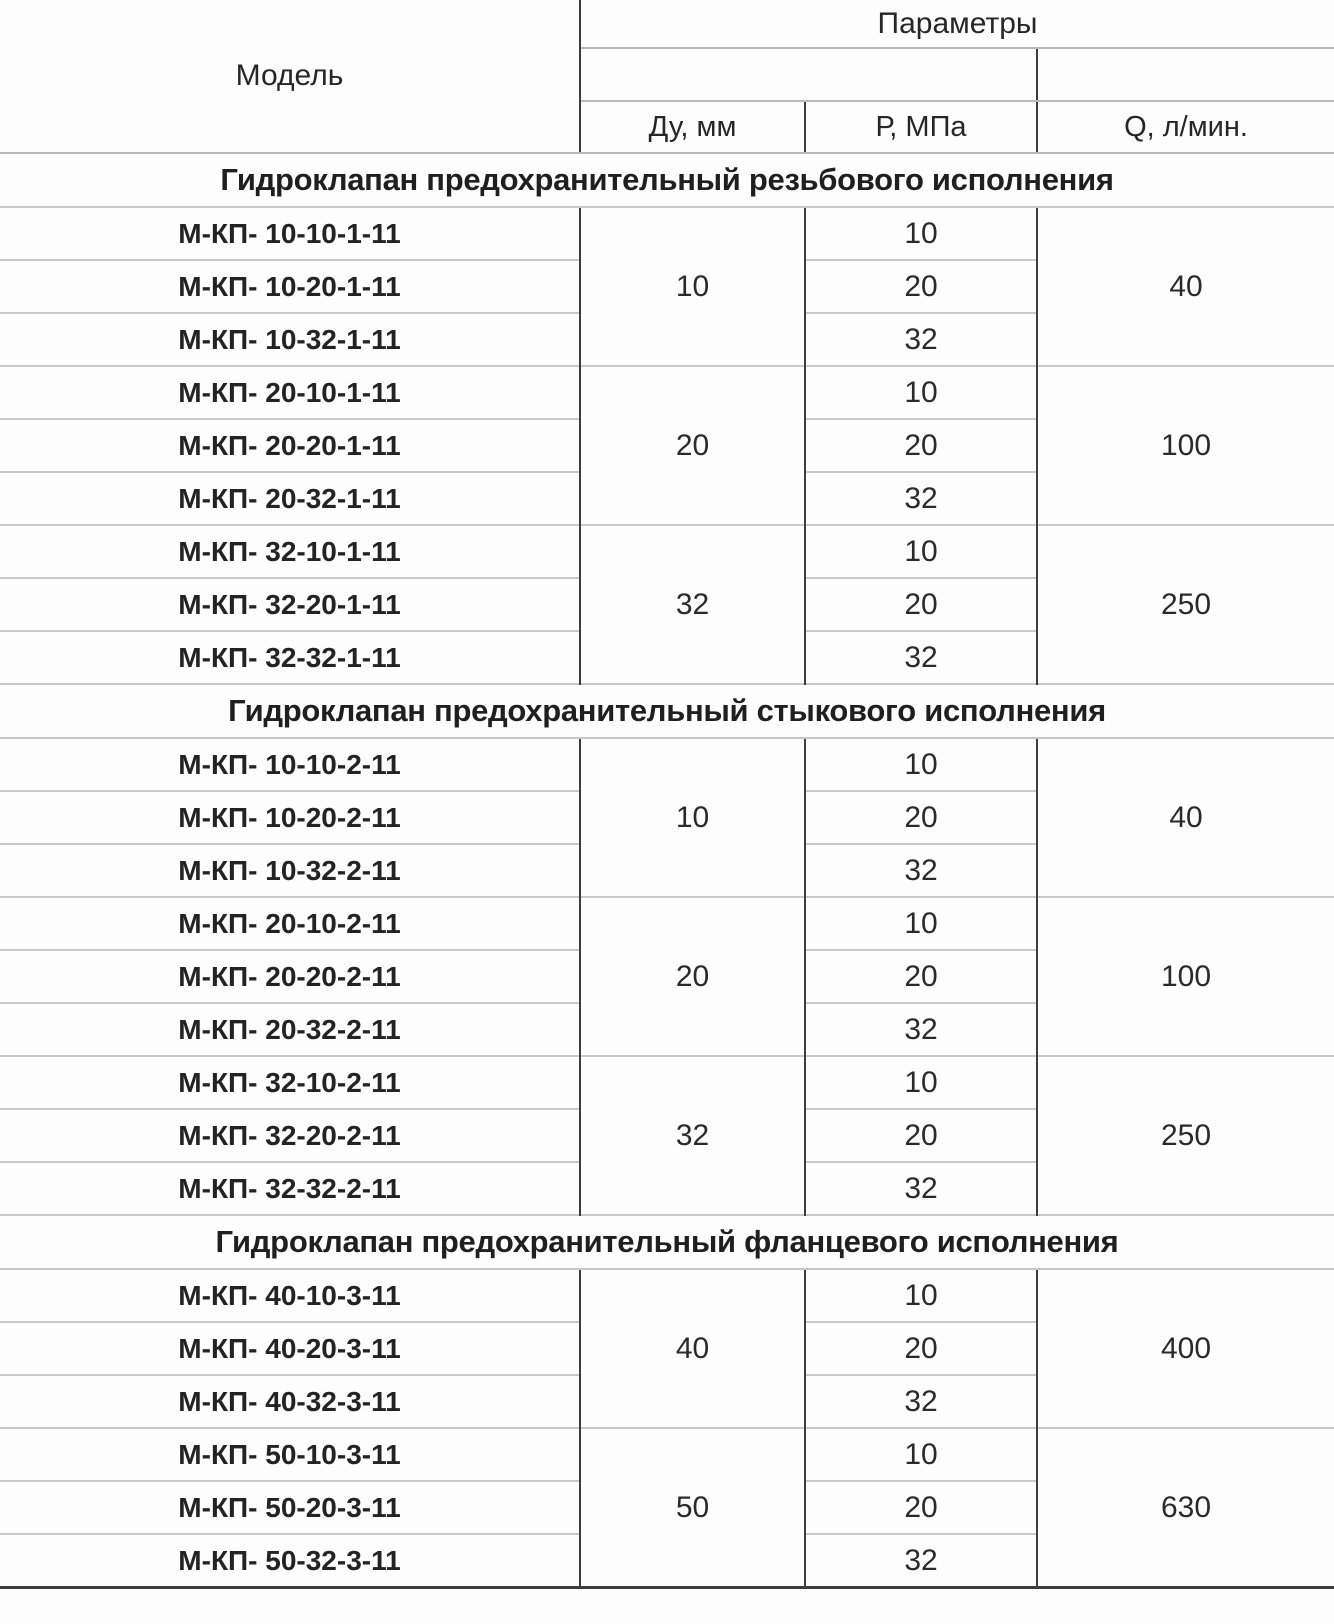  Describe the element at coordinates (290, 657) in the screenshot. I see `model-cell: М-КП- 32-32-1-11` at that location.